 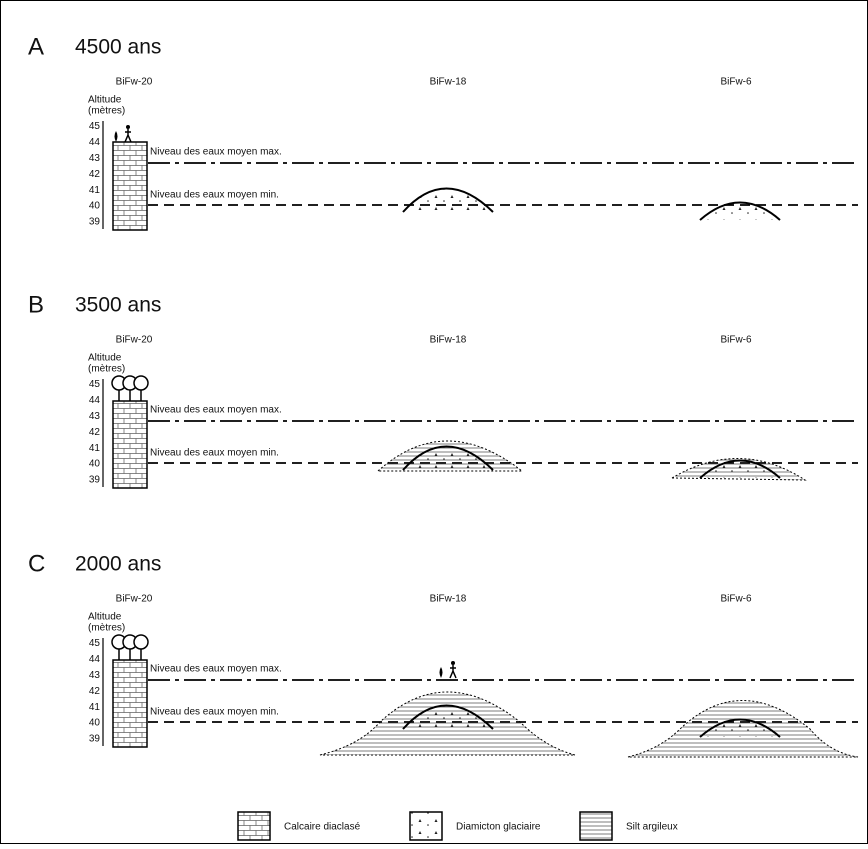 What do you see at coordinates (498, 827) in the screenshot?
I see `legend-label: Diamicton glaciaire` at bounding box center [498, 827].